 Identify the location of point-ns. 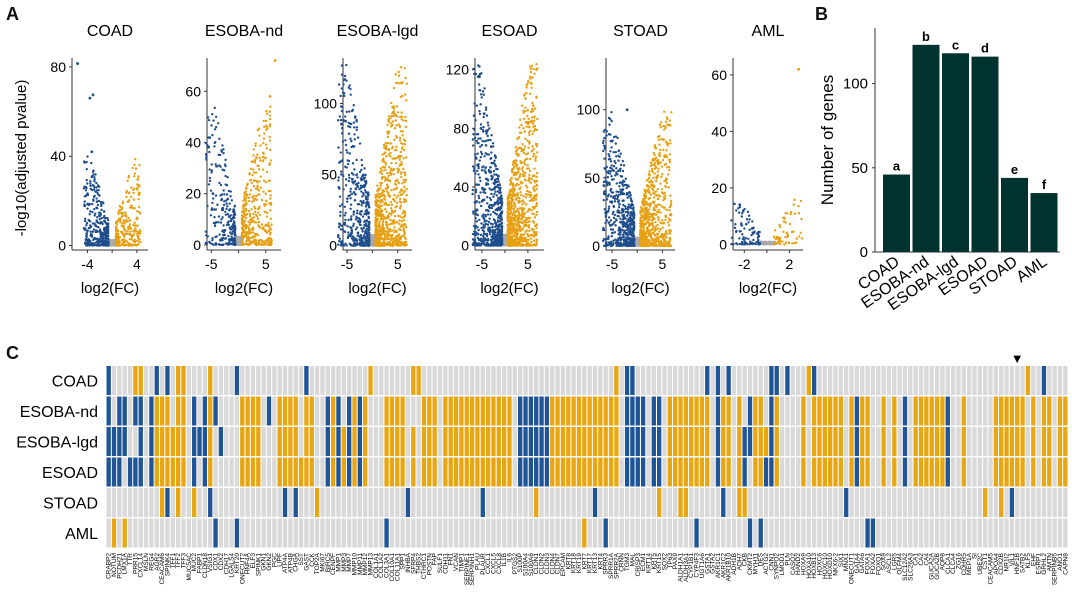
(373, 236).